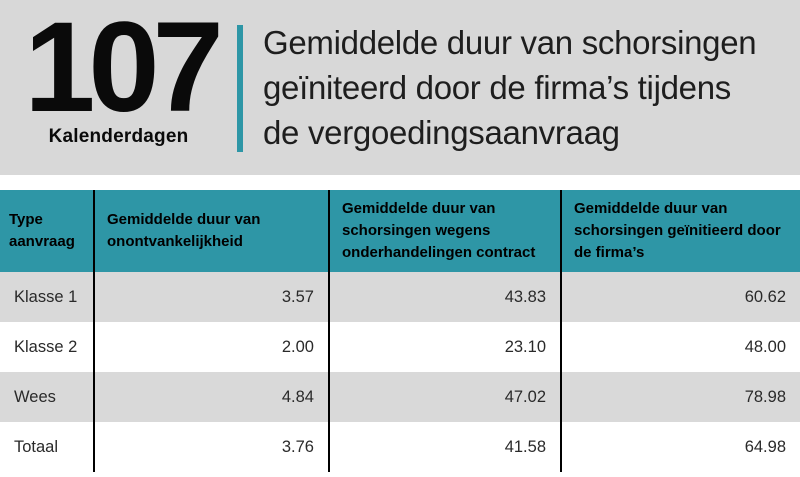  I want to click on table-cell: 47.02, so click(444, 397).